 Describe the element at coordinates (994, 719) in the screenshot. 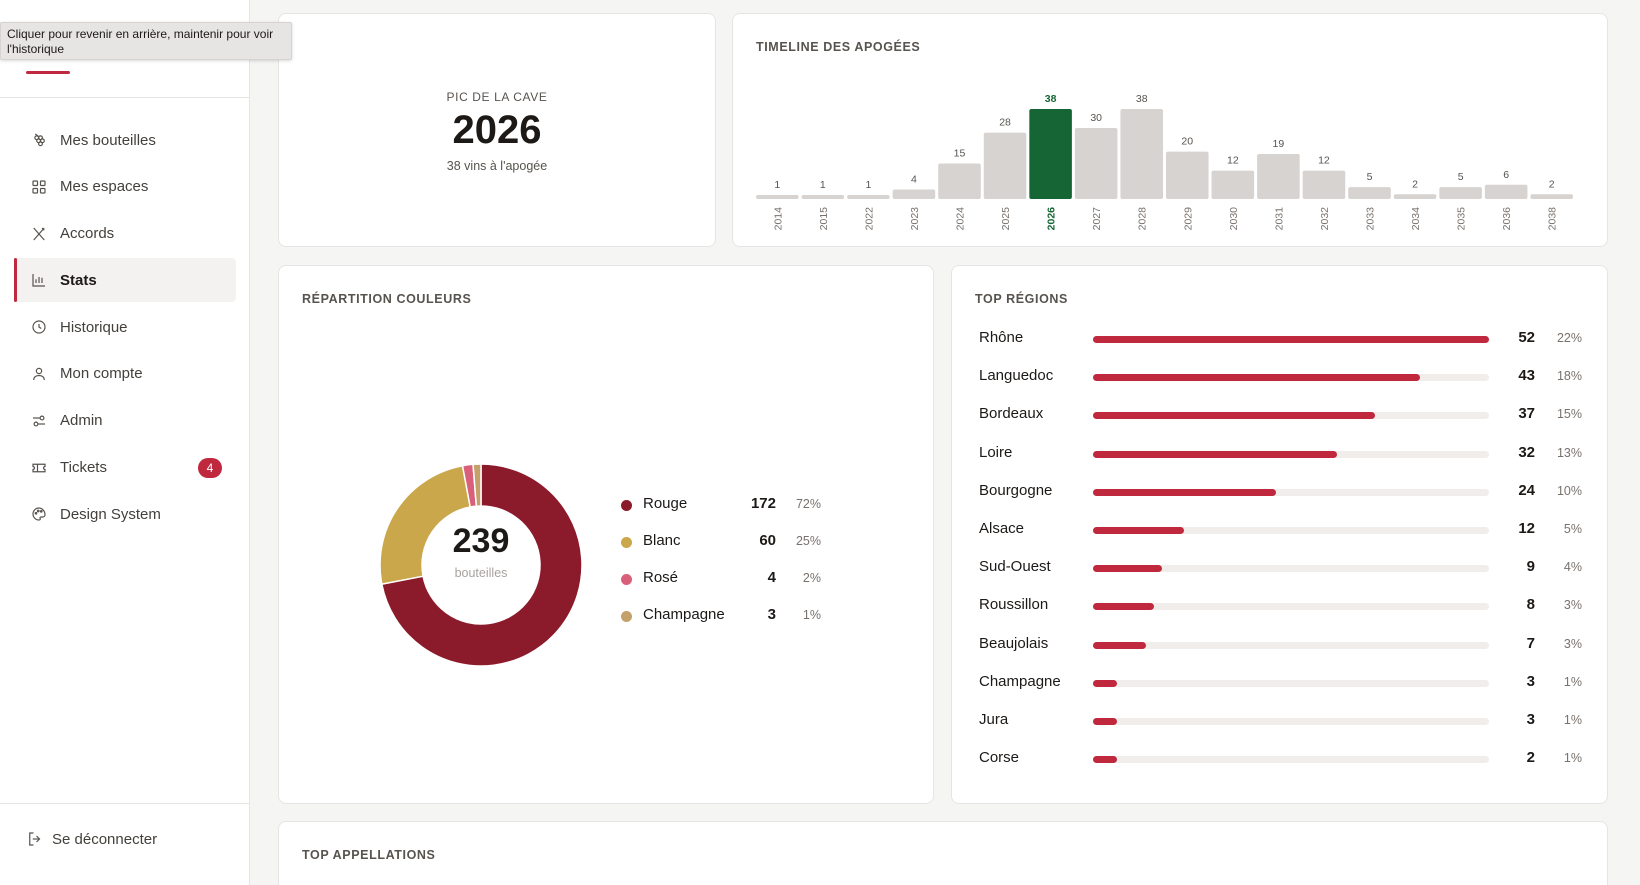

I see `region-name: Jura` at that location.